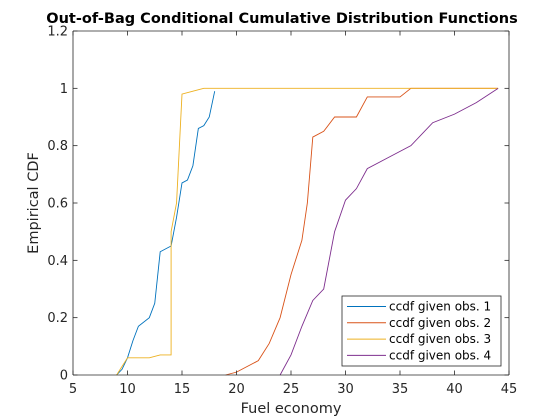  Describe the element at coordinates (440, 339) in the screenshot. I see `legend-label-obs-3: ccdf given obs. 3` at that location.